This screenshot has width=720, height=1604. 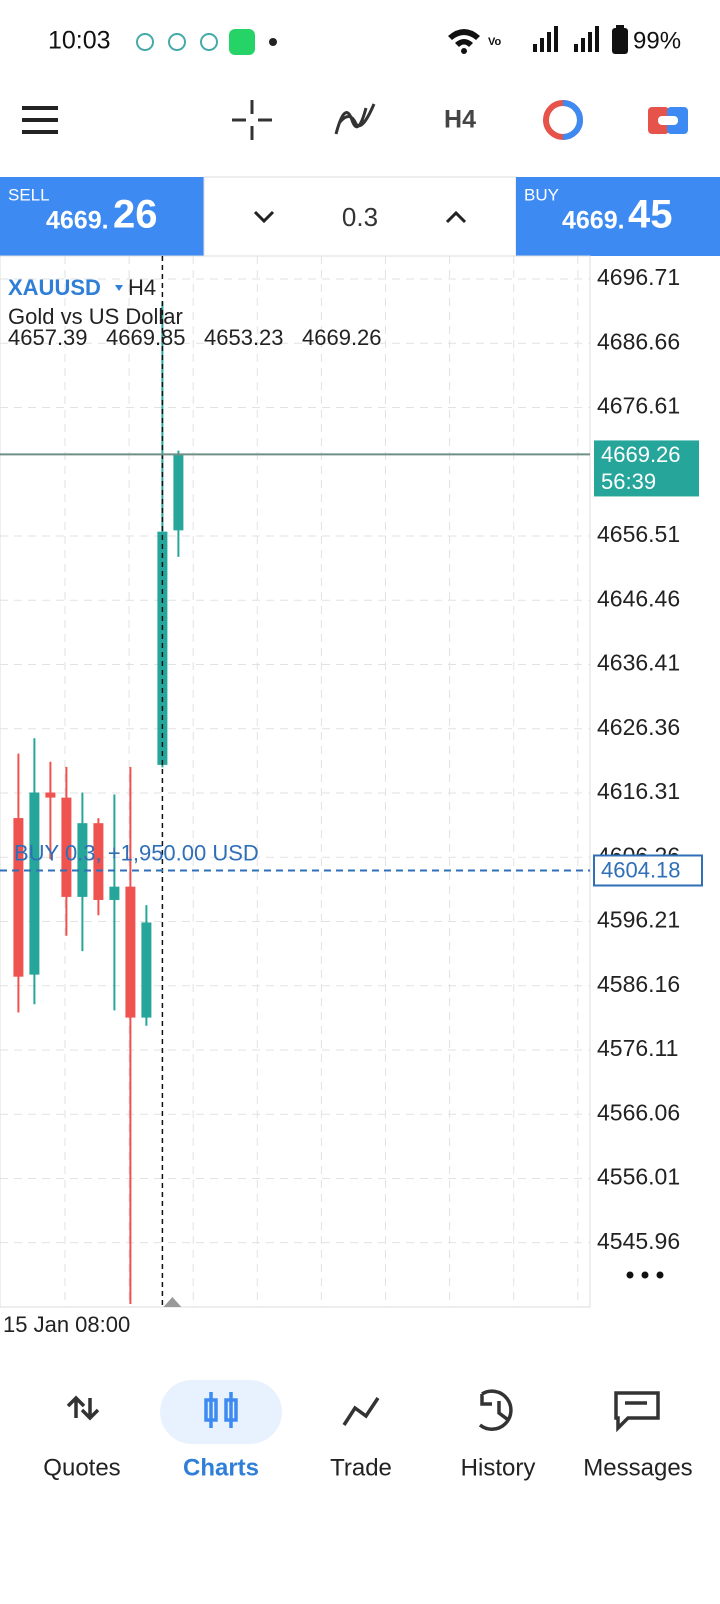 What do you see at coordinates (242, 42) in the screenshot?
I see `whatsapp-icon` at bounding box center [242, 42].